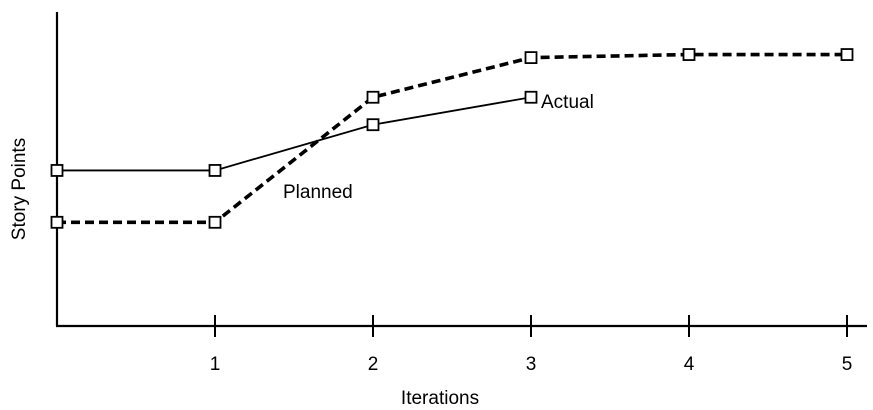 The height and width of the screenshot is (410, 873). I want to click on x-tick-label: 3, so click(531, 364).